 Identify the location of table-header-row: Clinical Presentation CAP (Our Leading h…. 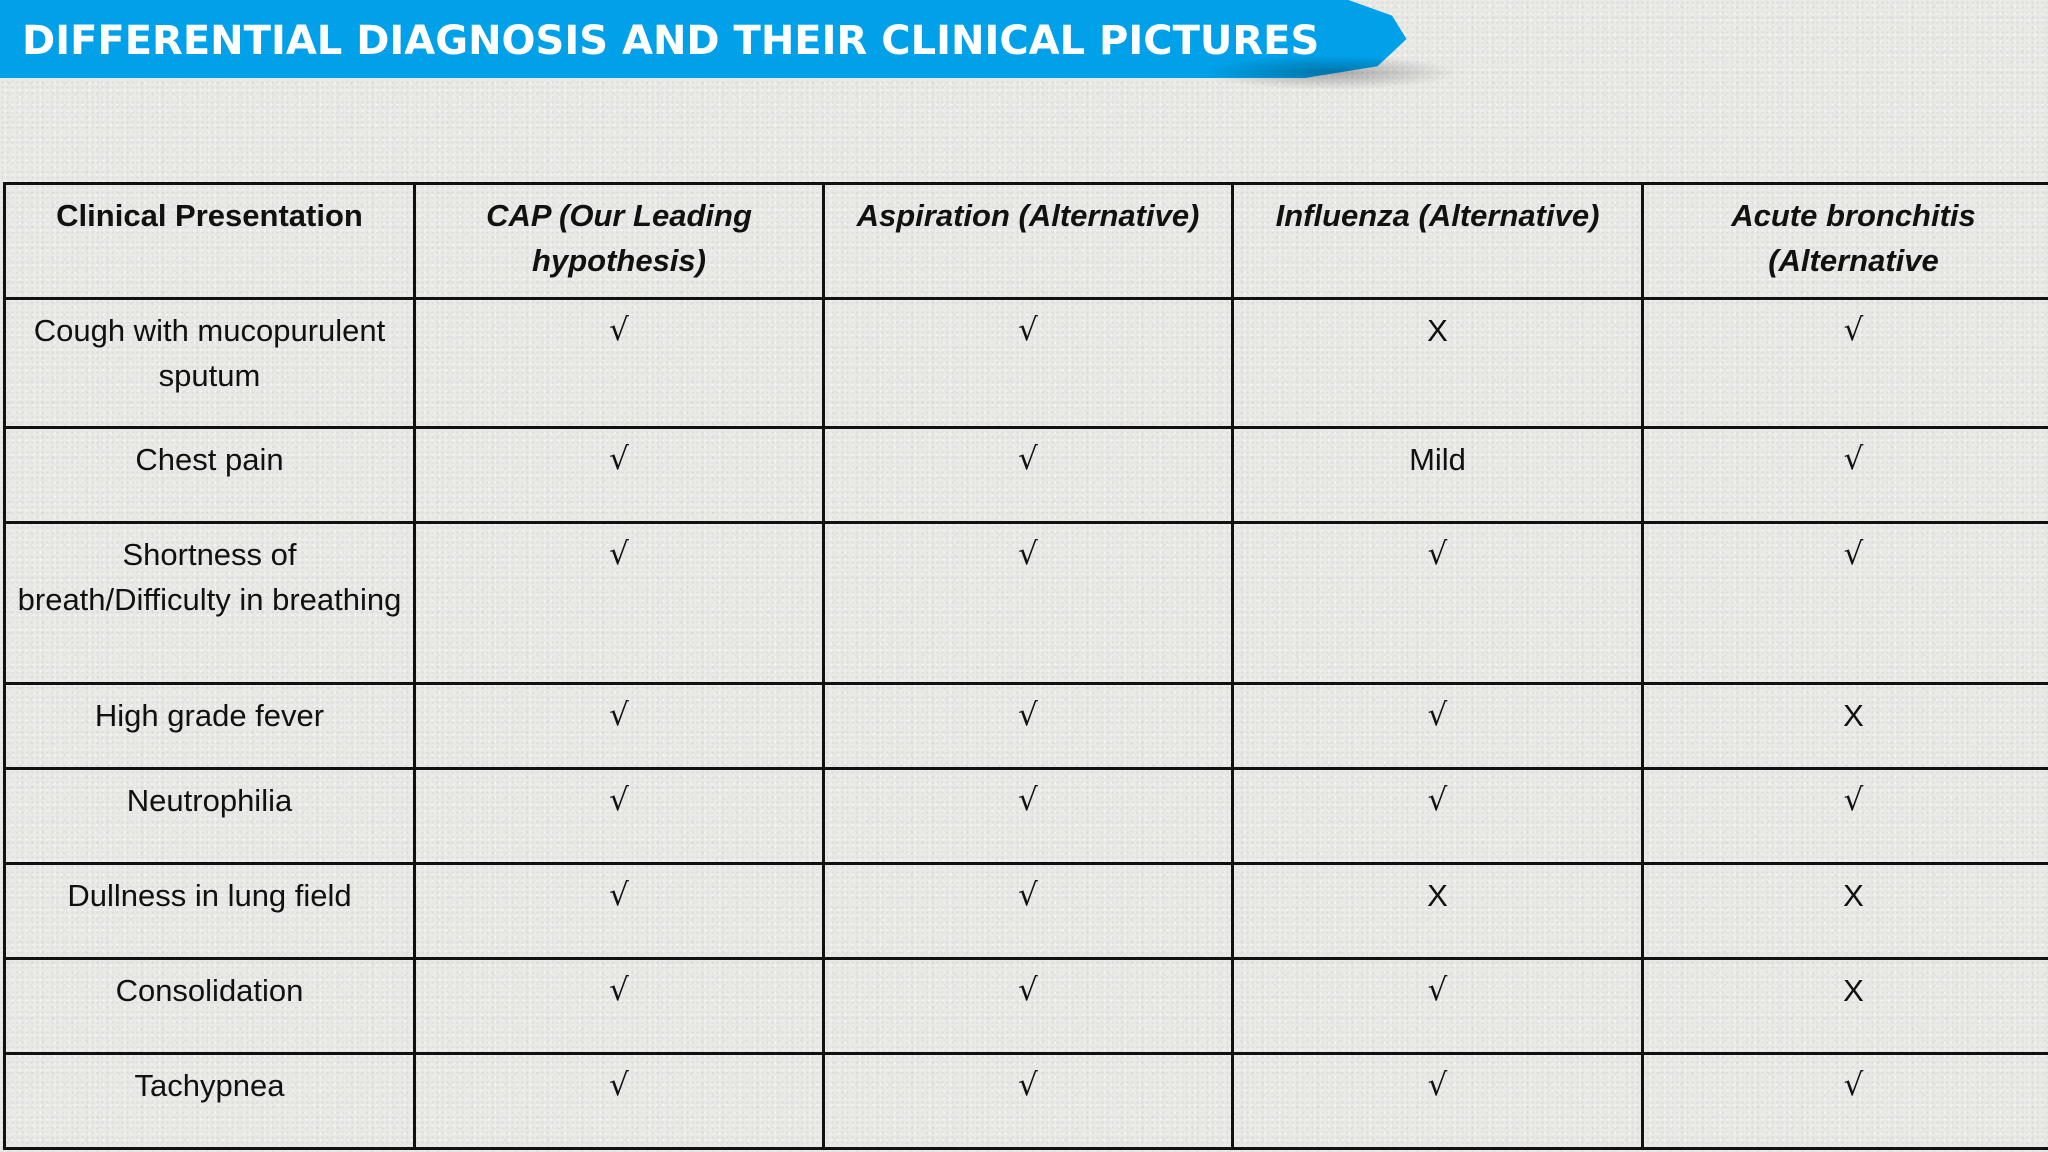
(1025, 241).